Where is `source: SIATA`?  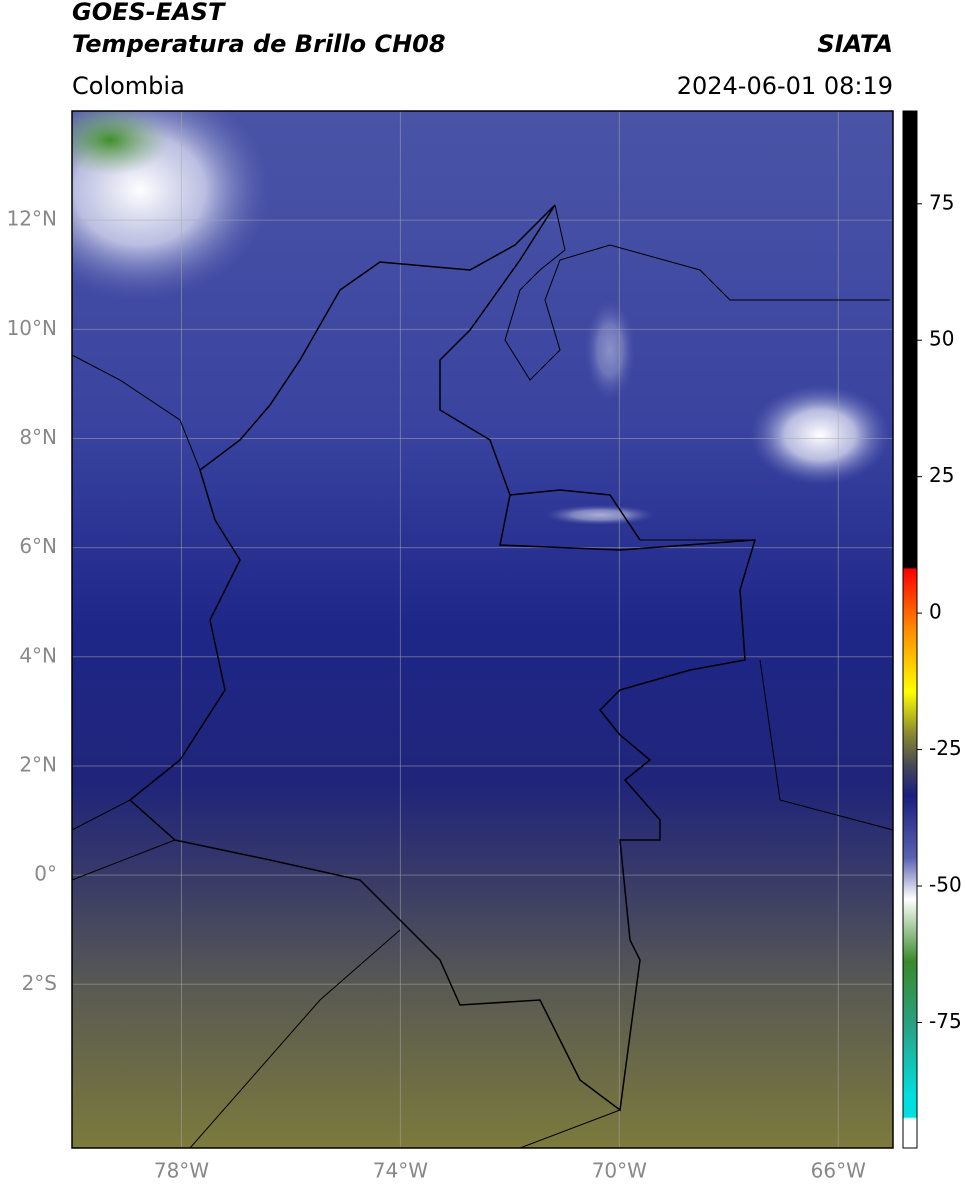 source: SIATA is located at coordinates (855, 44).